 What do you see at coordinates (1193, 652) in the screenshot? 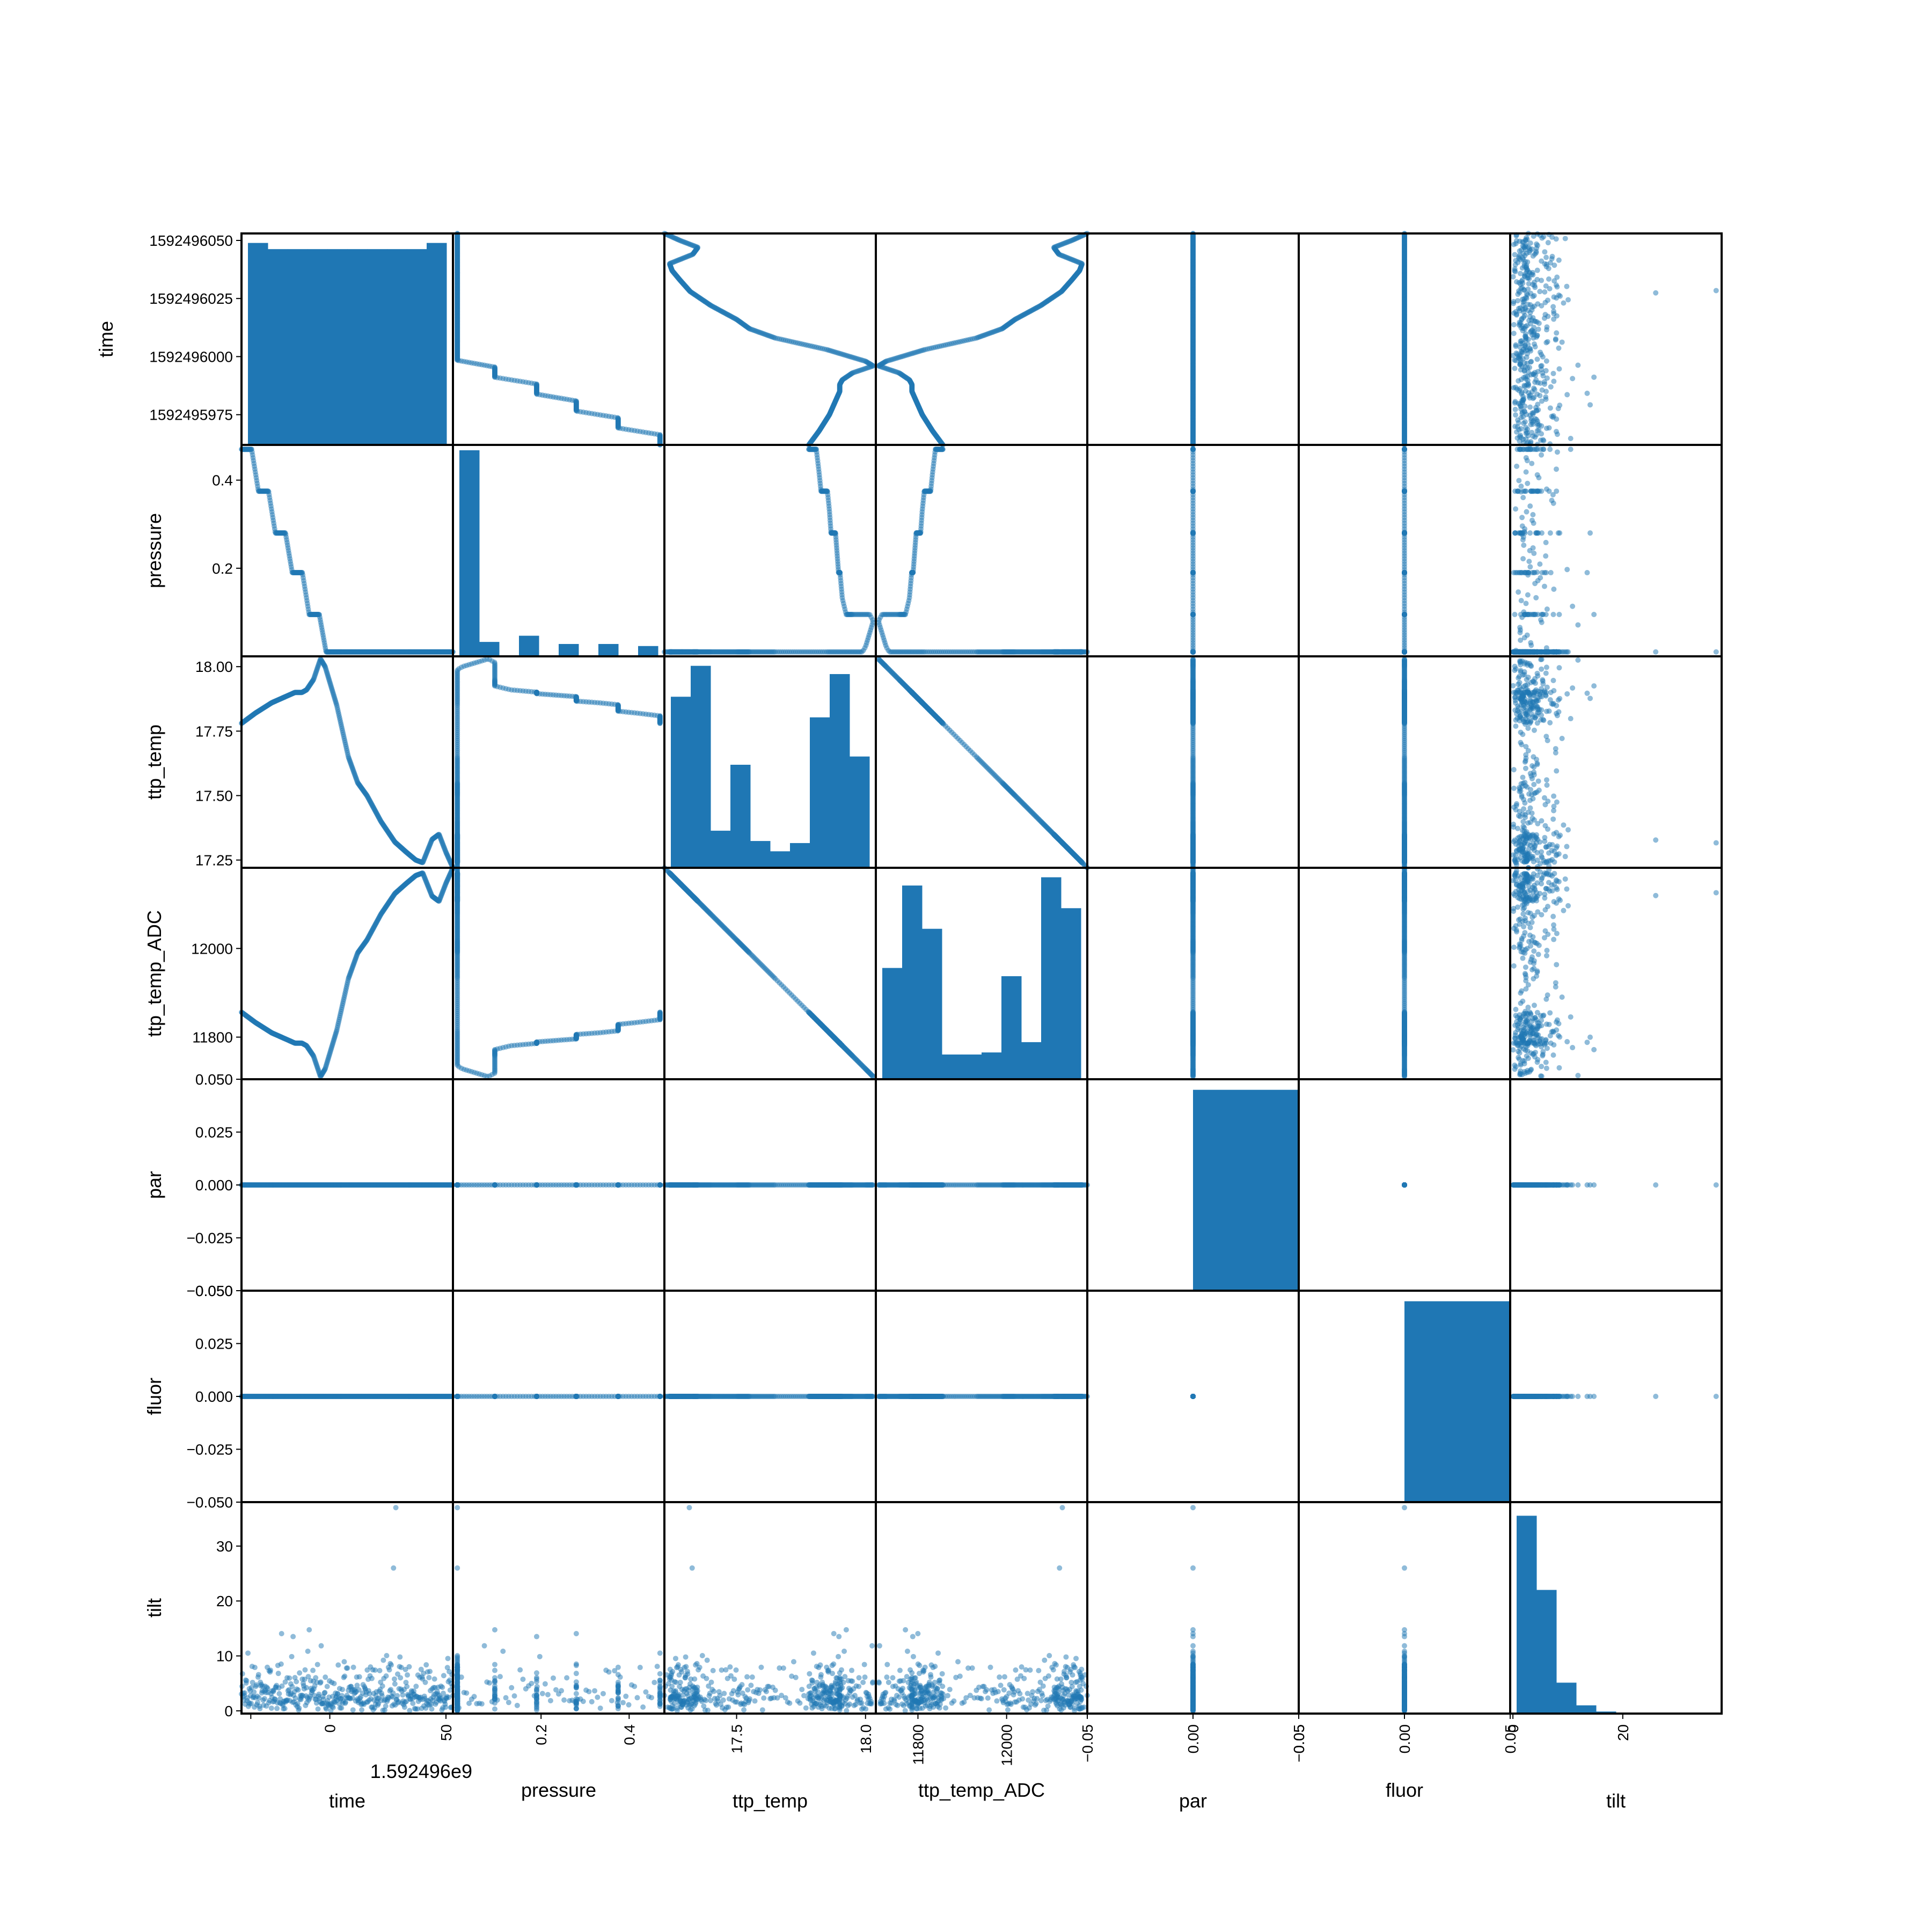
I see `scatter-point-pressure-vs-par` at bounding box center [1193, 652].